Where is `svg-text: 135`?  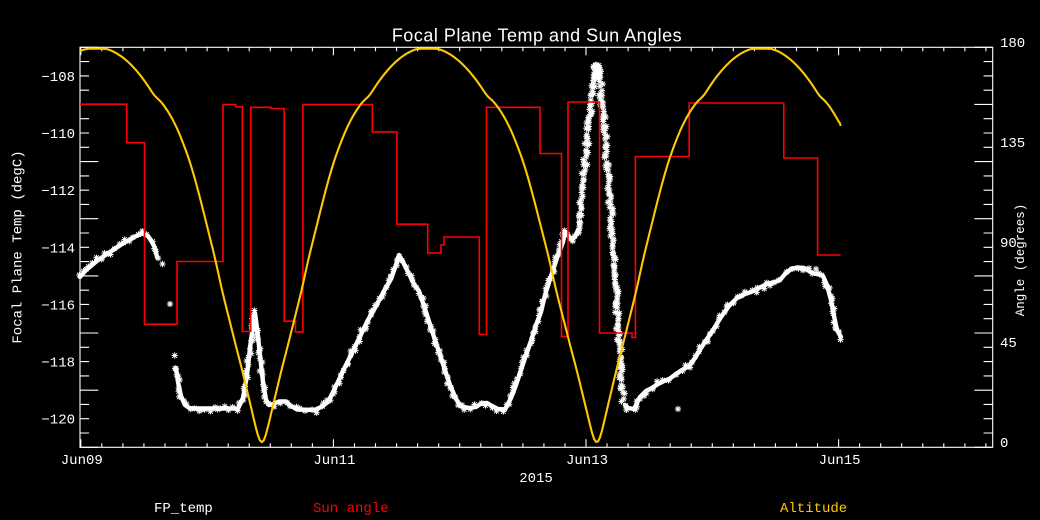
svg-text: 135 is located at coordinates (1012, 144).